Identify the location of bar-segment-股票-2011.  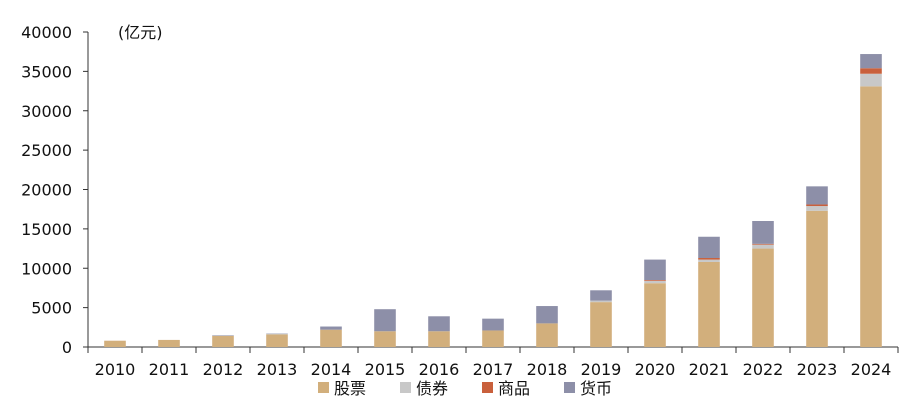
(169, 343).